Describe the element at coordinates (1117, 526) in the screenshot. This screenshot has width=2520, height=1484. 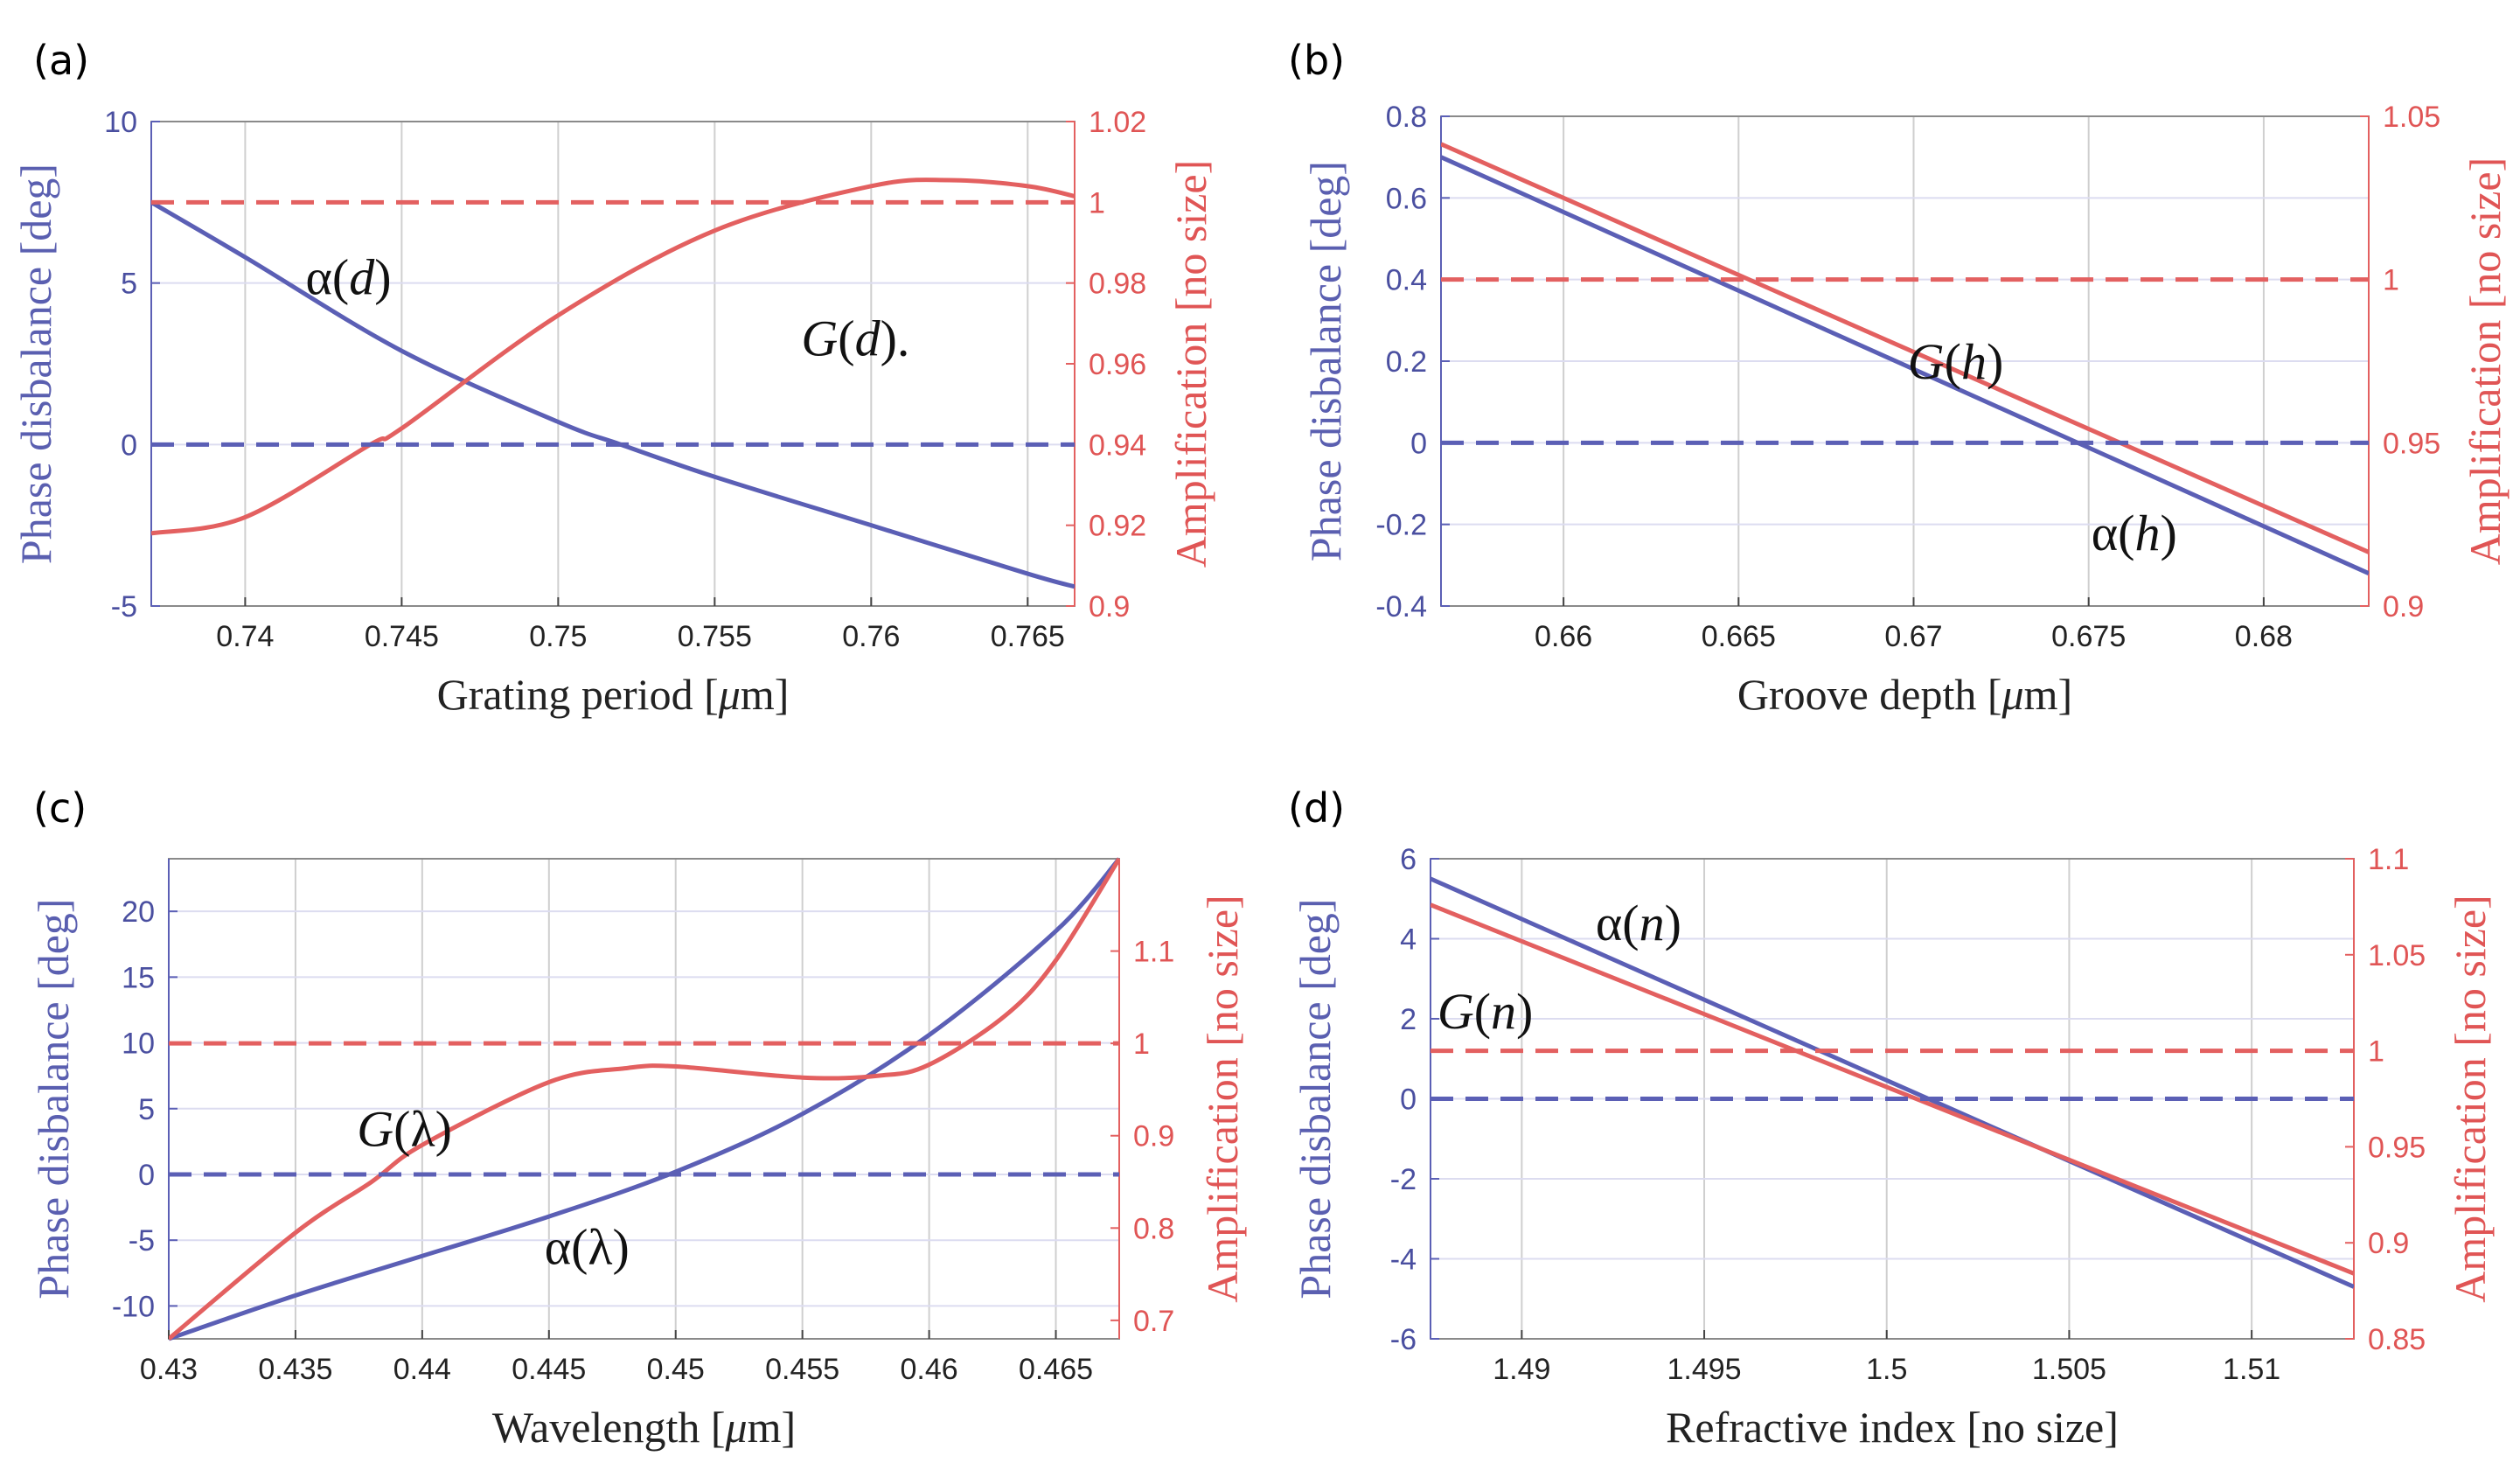
I see `y-right-tick-label: 0.92` at that location.